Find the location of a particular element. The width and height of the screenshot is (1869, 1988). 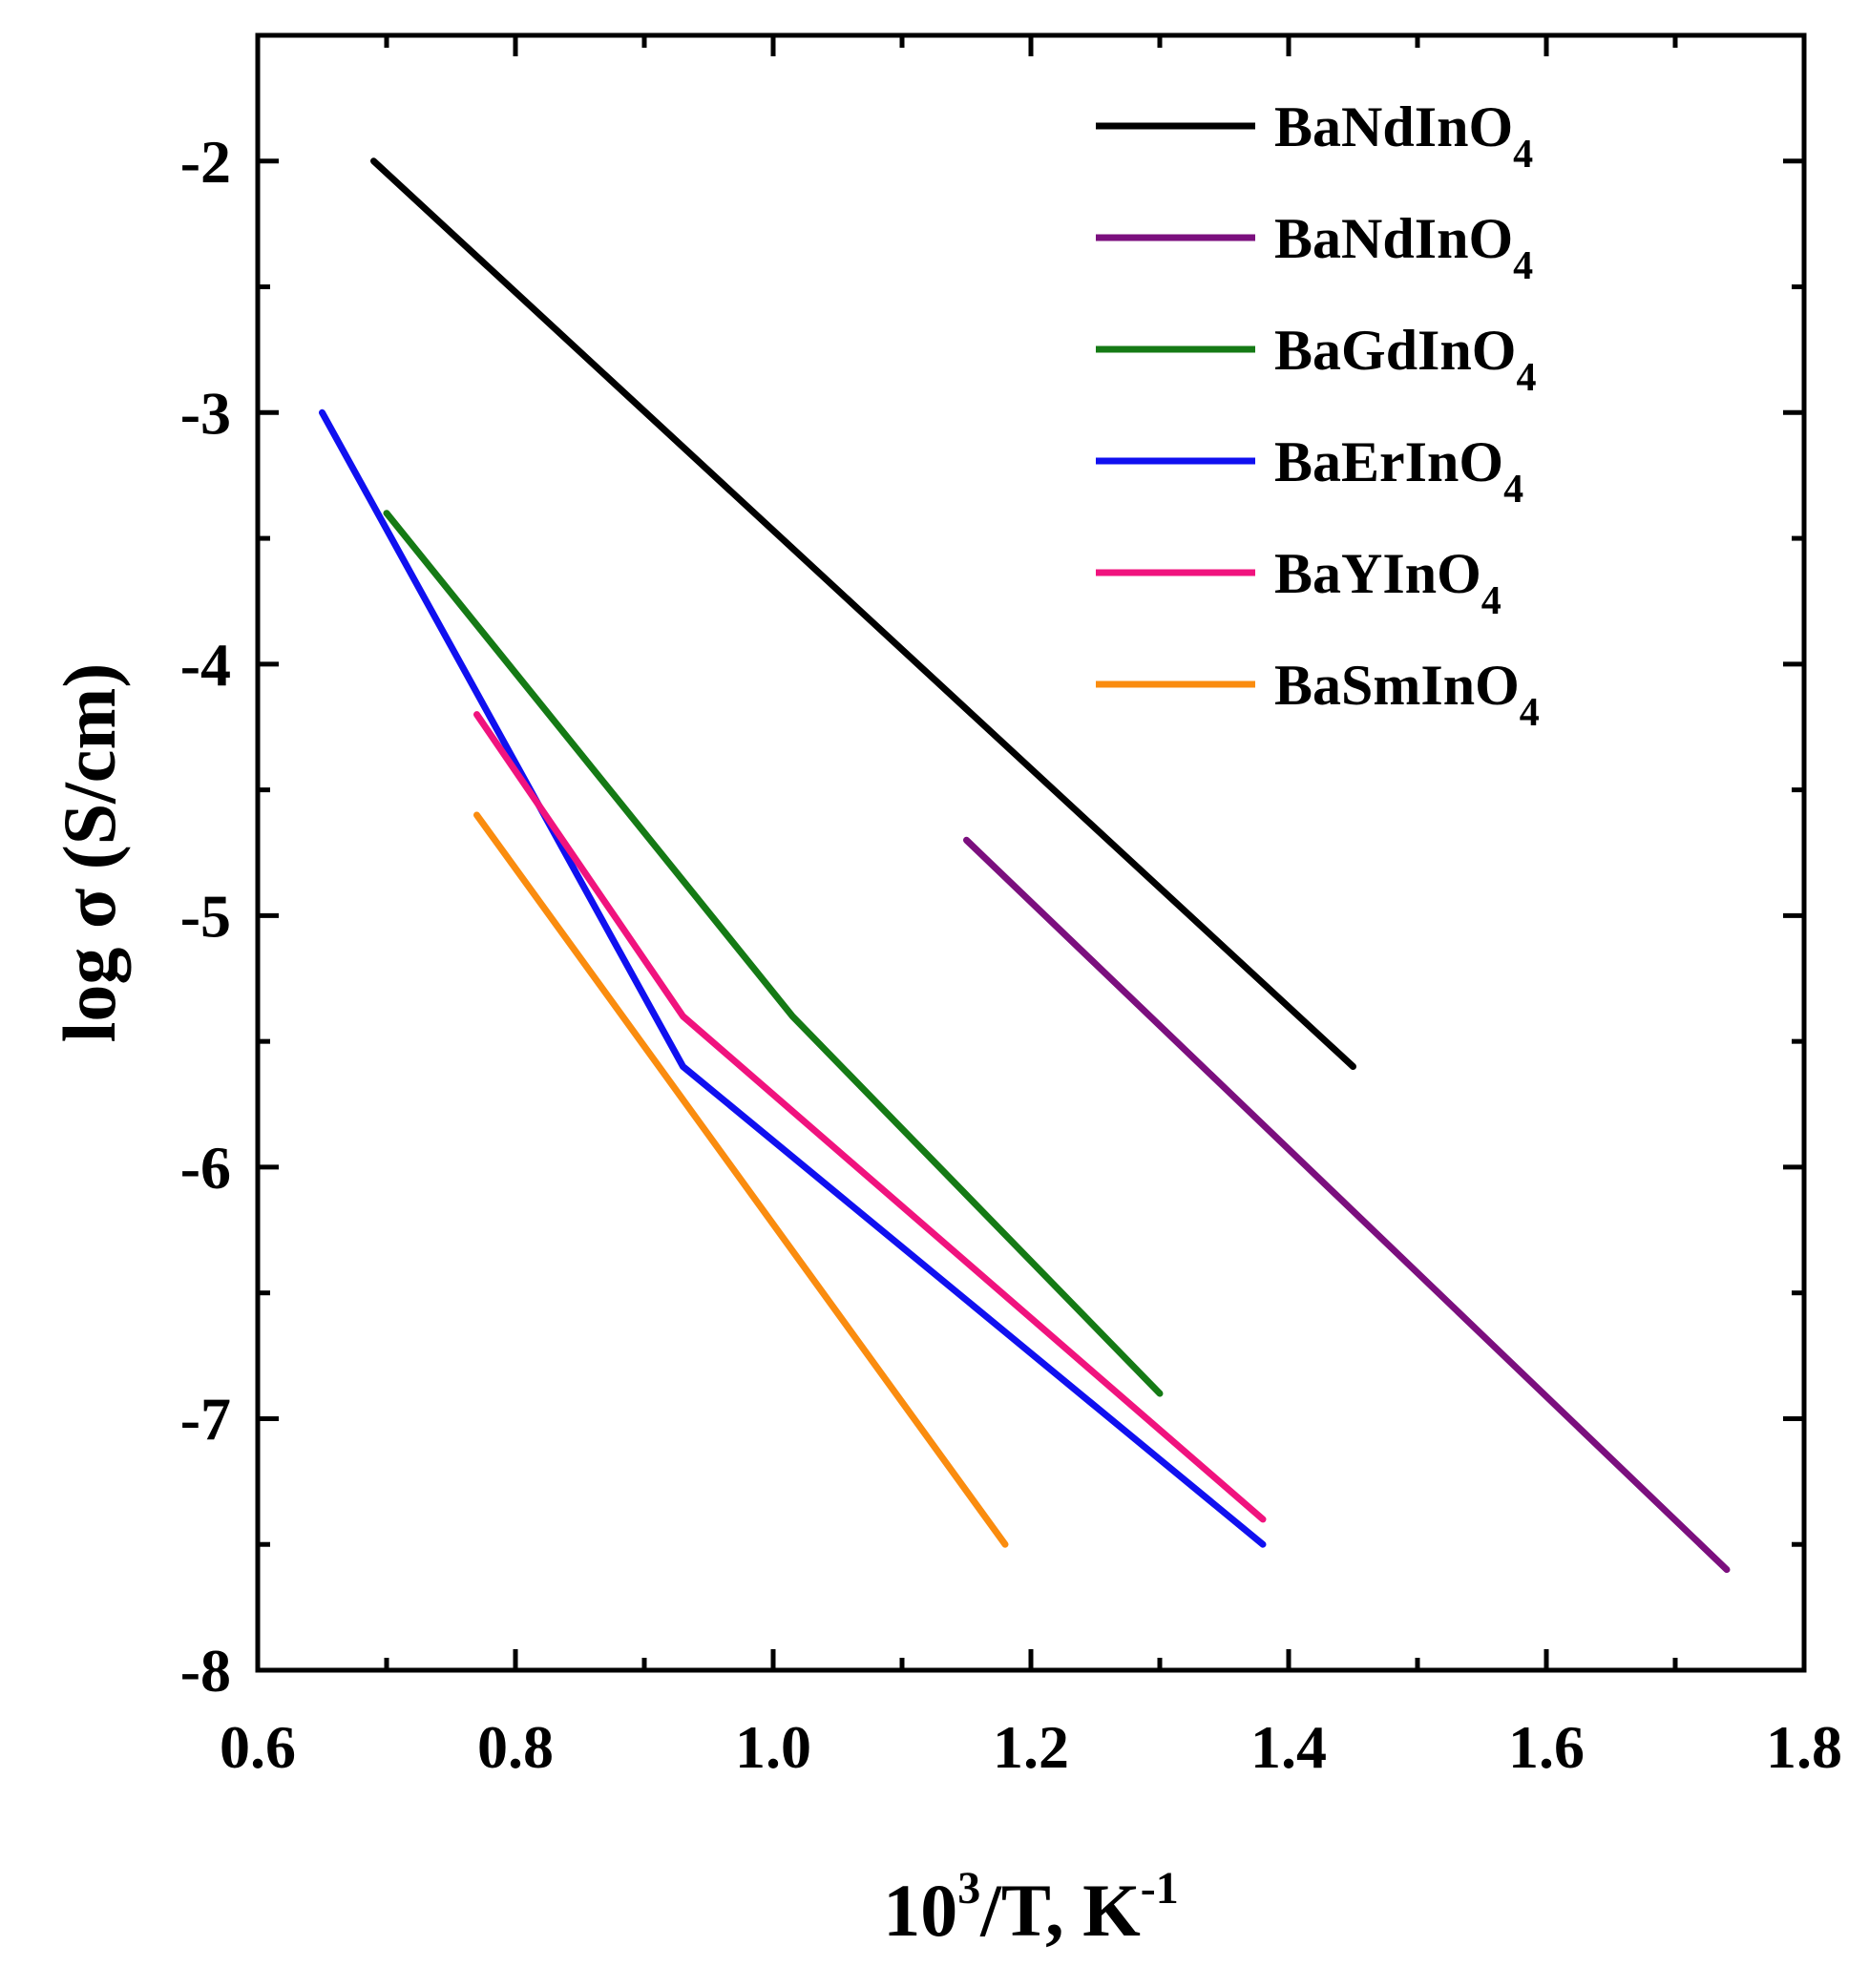

y-tick-label: -6 is located at coordinates (206, 1168).